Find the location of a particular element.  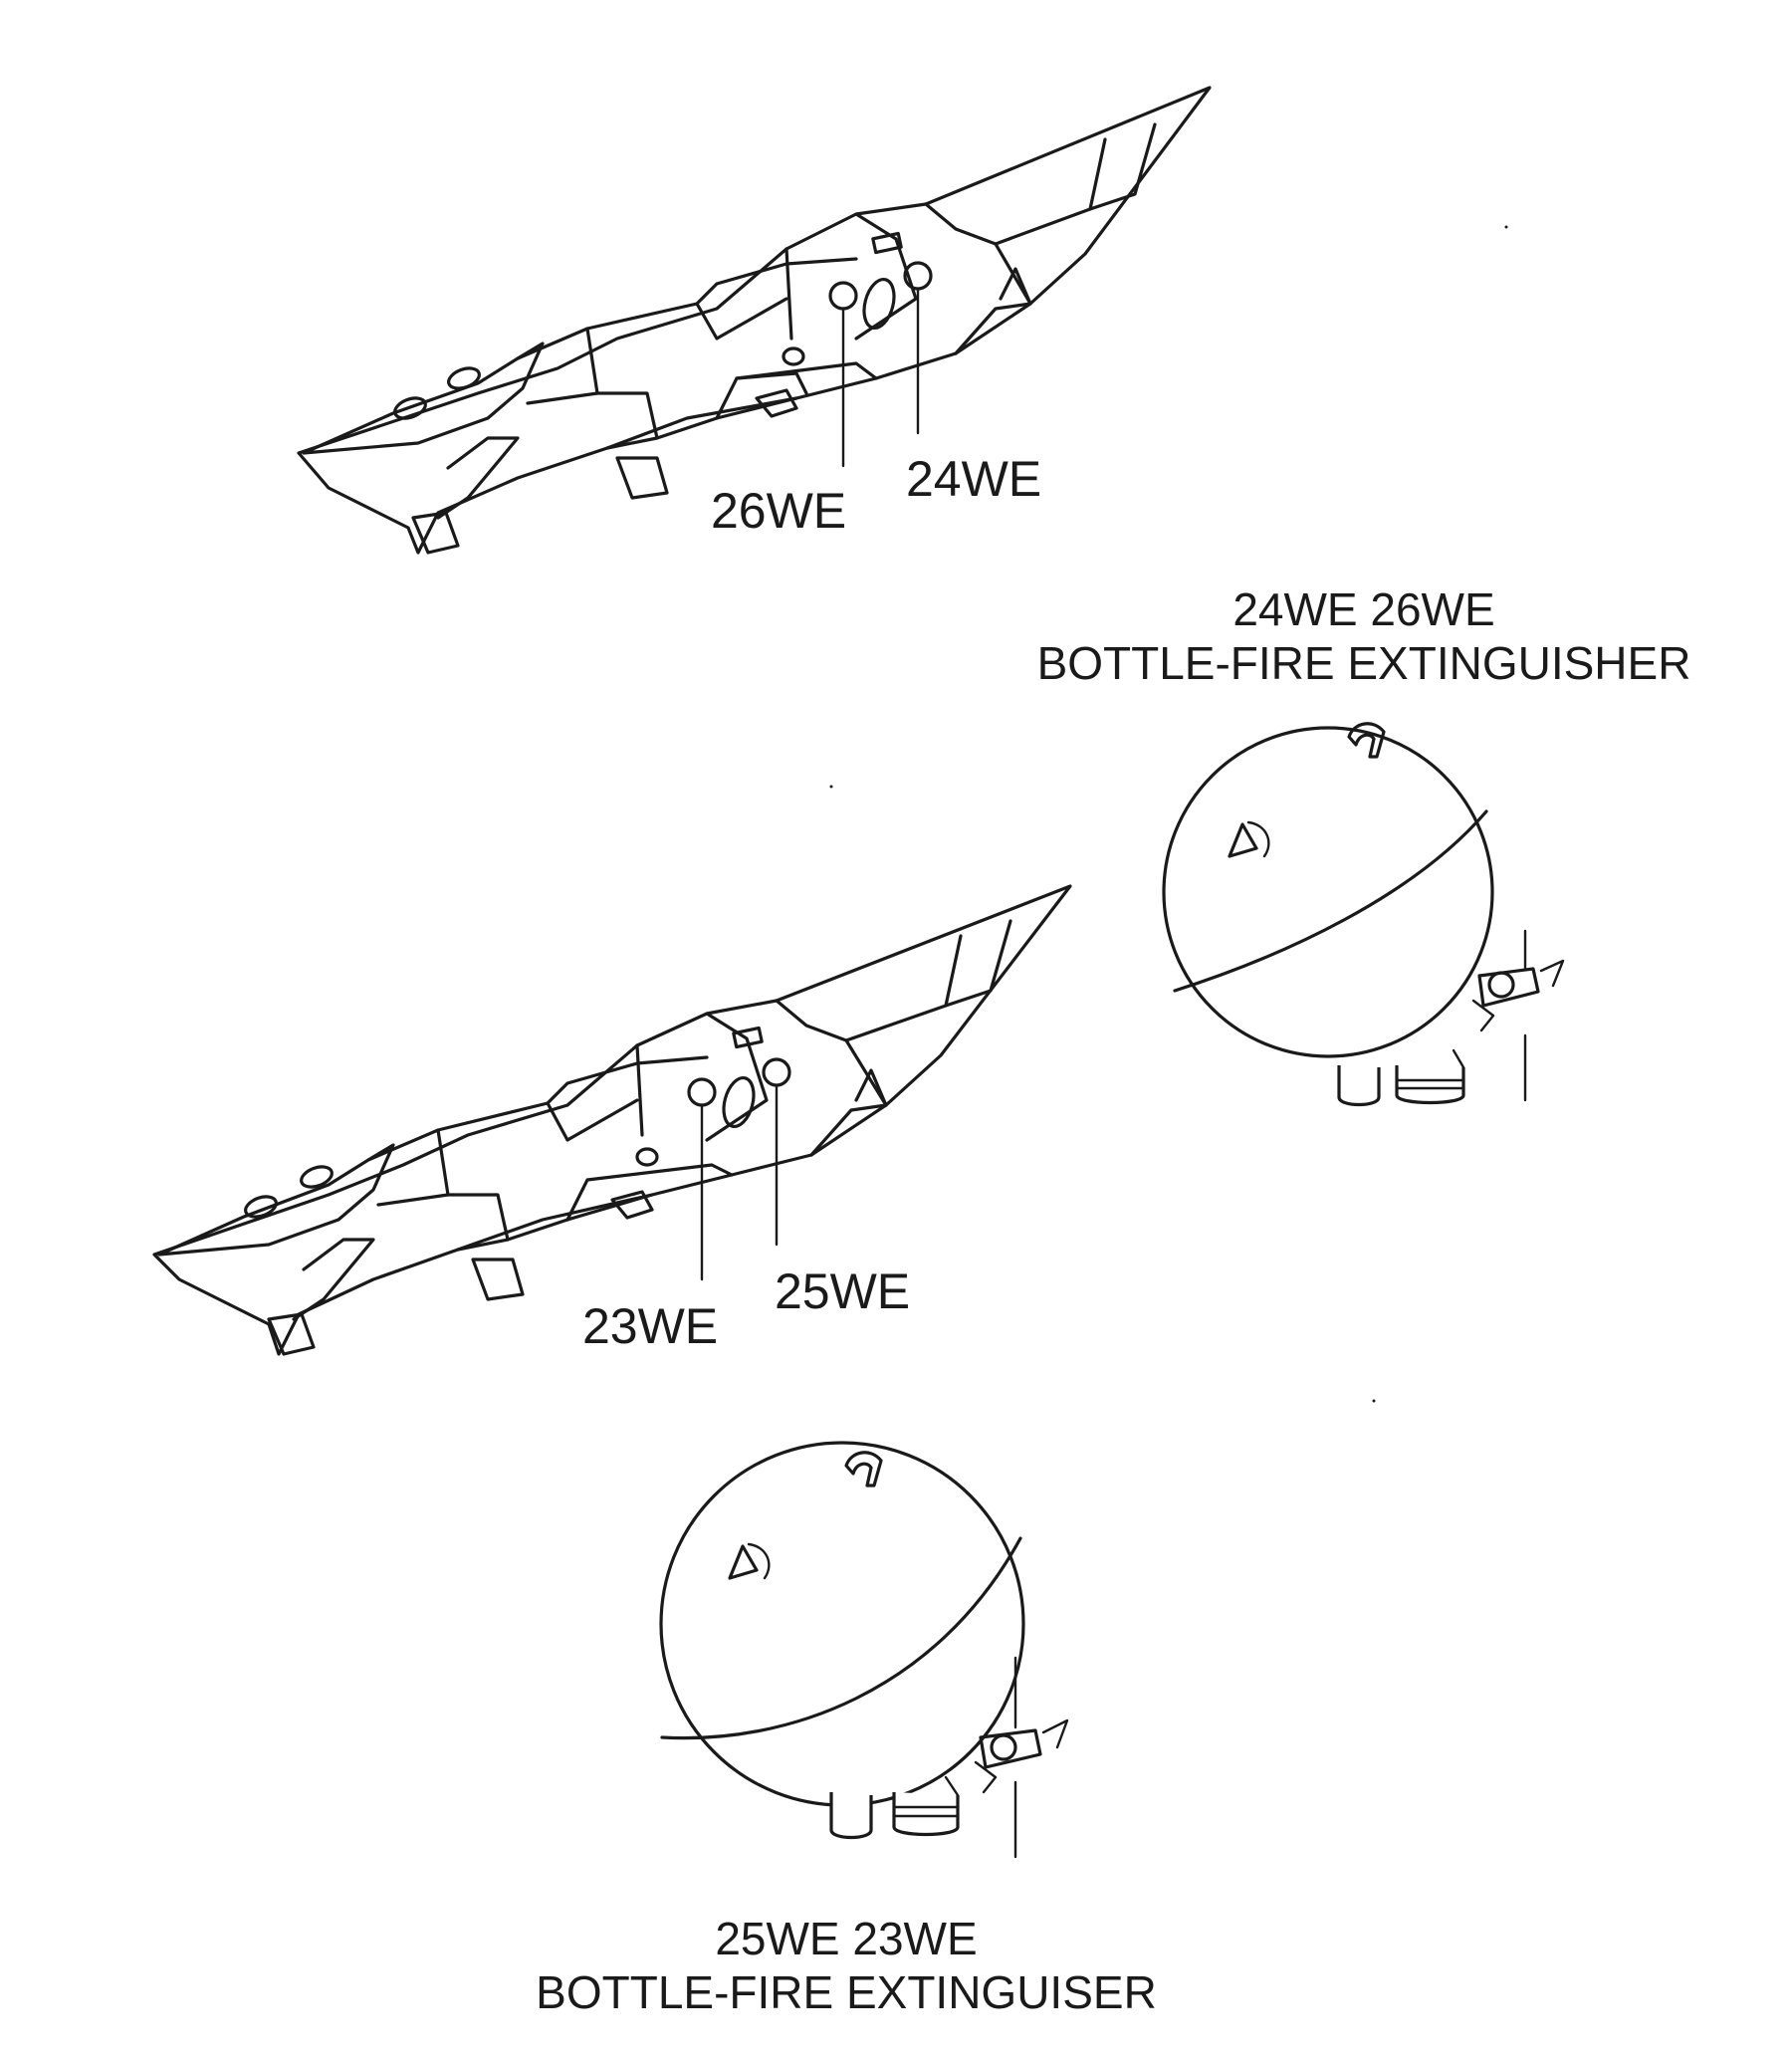

callout-25we: 25WE is located at coordinates (843, 1291).